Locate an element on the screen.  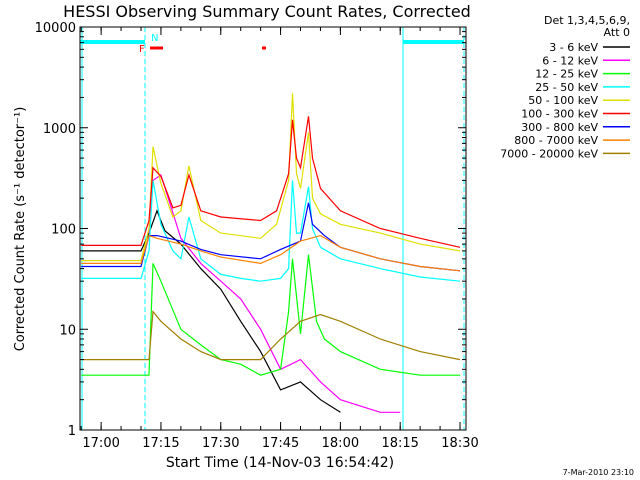
legend-entry-label: 100 - 300 keV is located at coordinates (559, 114).